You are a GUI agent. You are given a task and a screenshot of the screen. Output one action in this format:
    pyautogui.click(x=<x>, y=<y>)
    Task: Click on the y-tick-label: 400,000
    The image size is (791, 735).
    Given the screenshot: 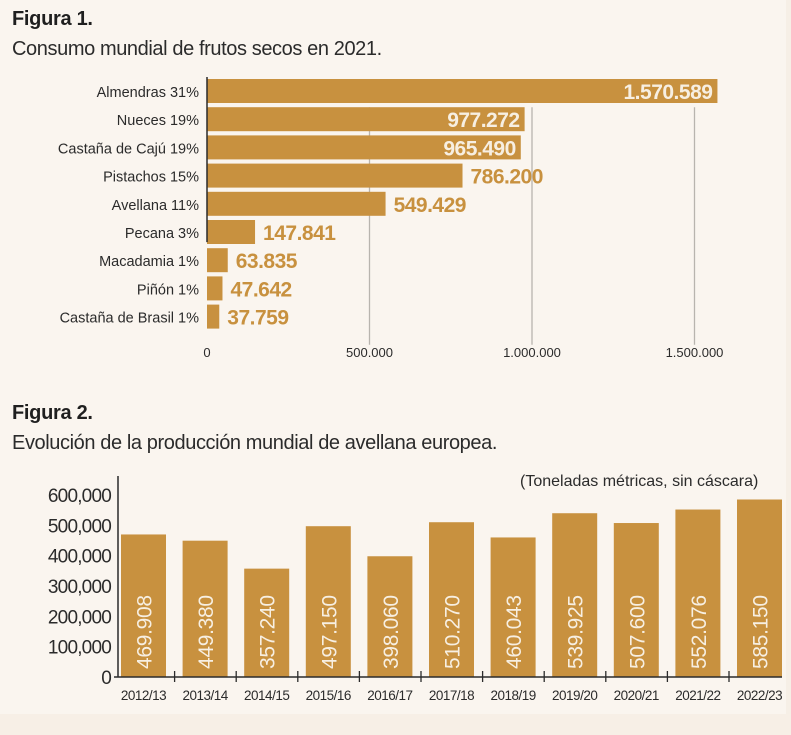 What is the action you would take?
    pyautogui.click(x=79, y=557)
    